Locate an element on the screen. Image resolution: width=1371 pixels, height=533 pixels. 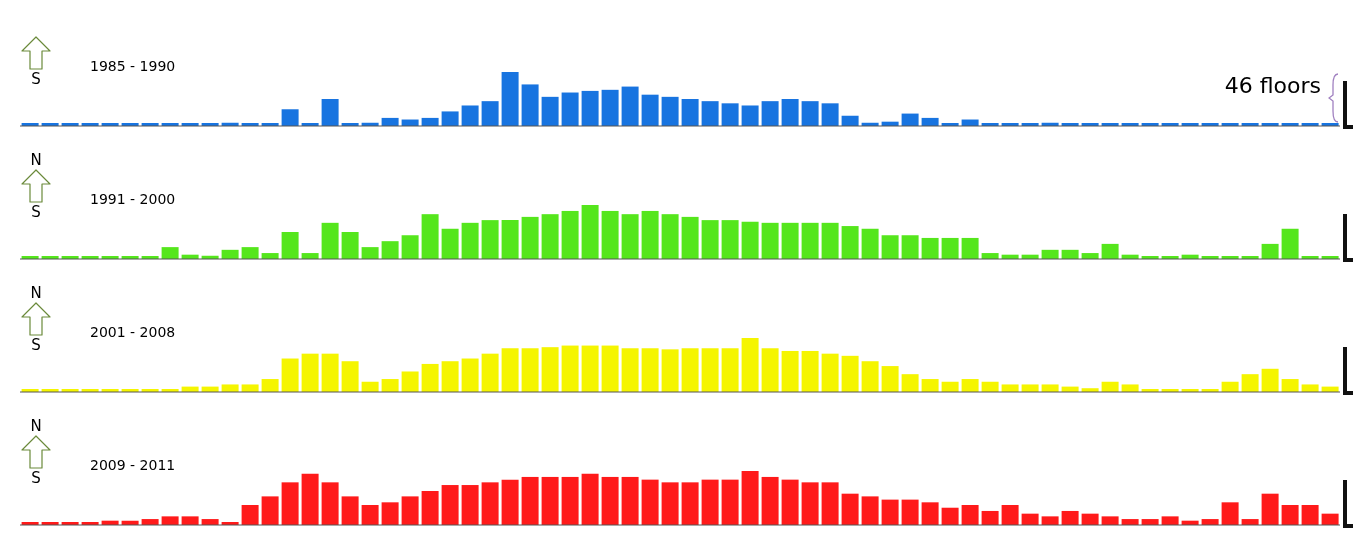
chart-title: 1985 - 1990 is located at coordinates (133, 66).